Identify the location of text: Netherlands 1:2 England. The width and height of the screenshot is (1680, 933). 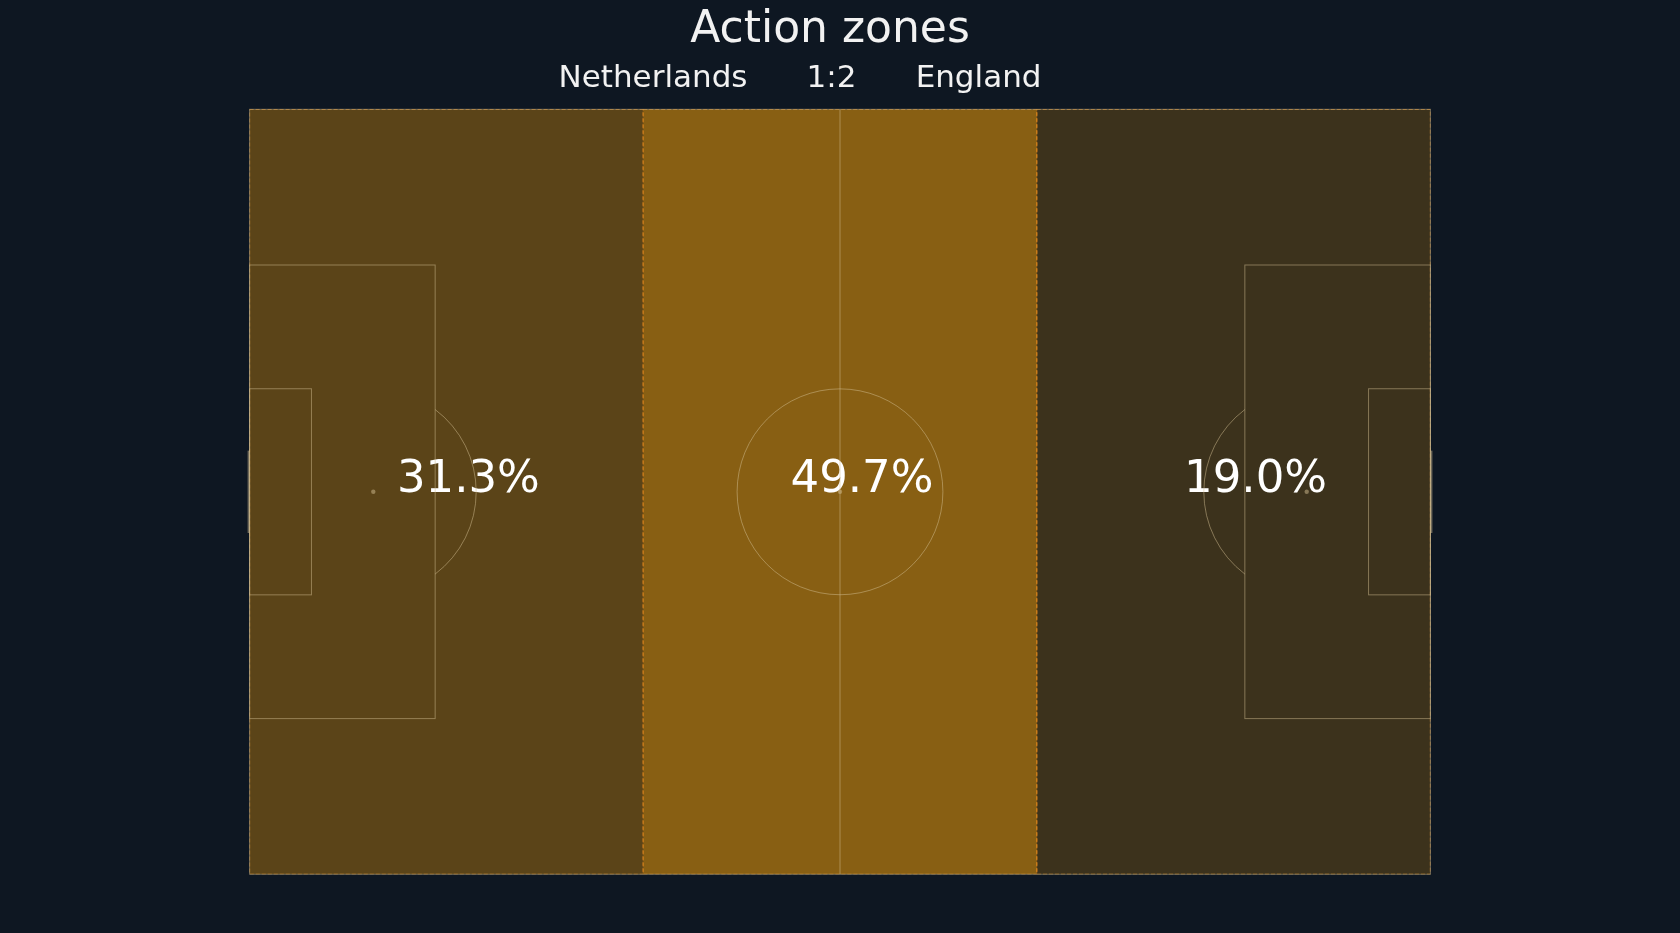
(800, 76).